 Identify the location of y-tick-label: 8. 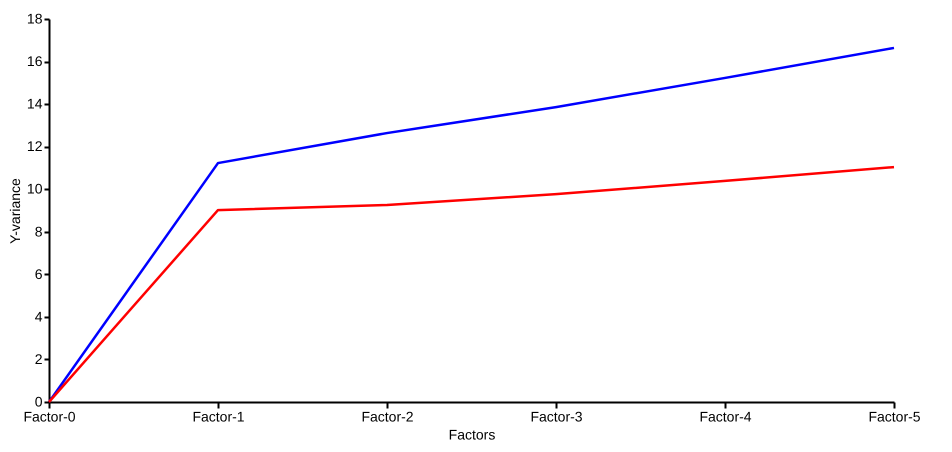
(38, 231).